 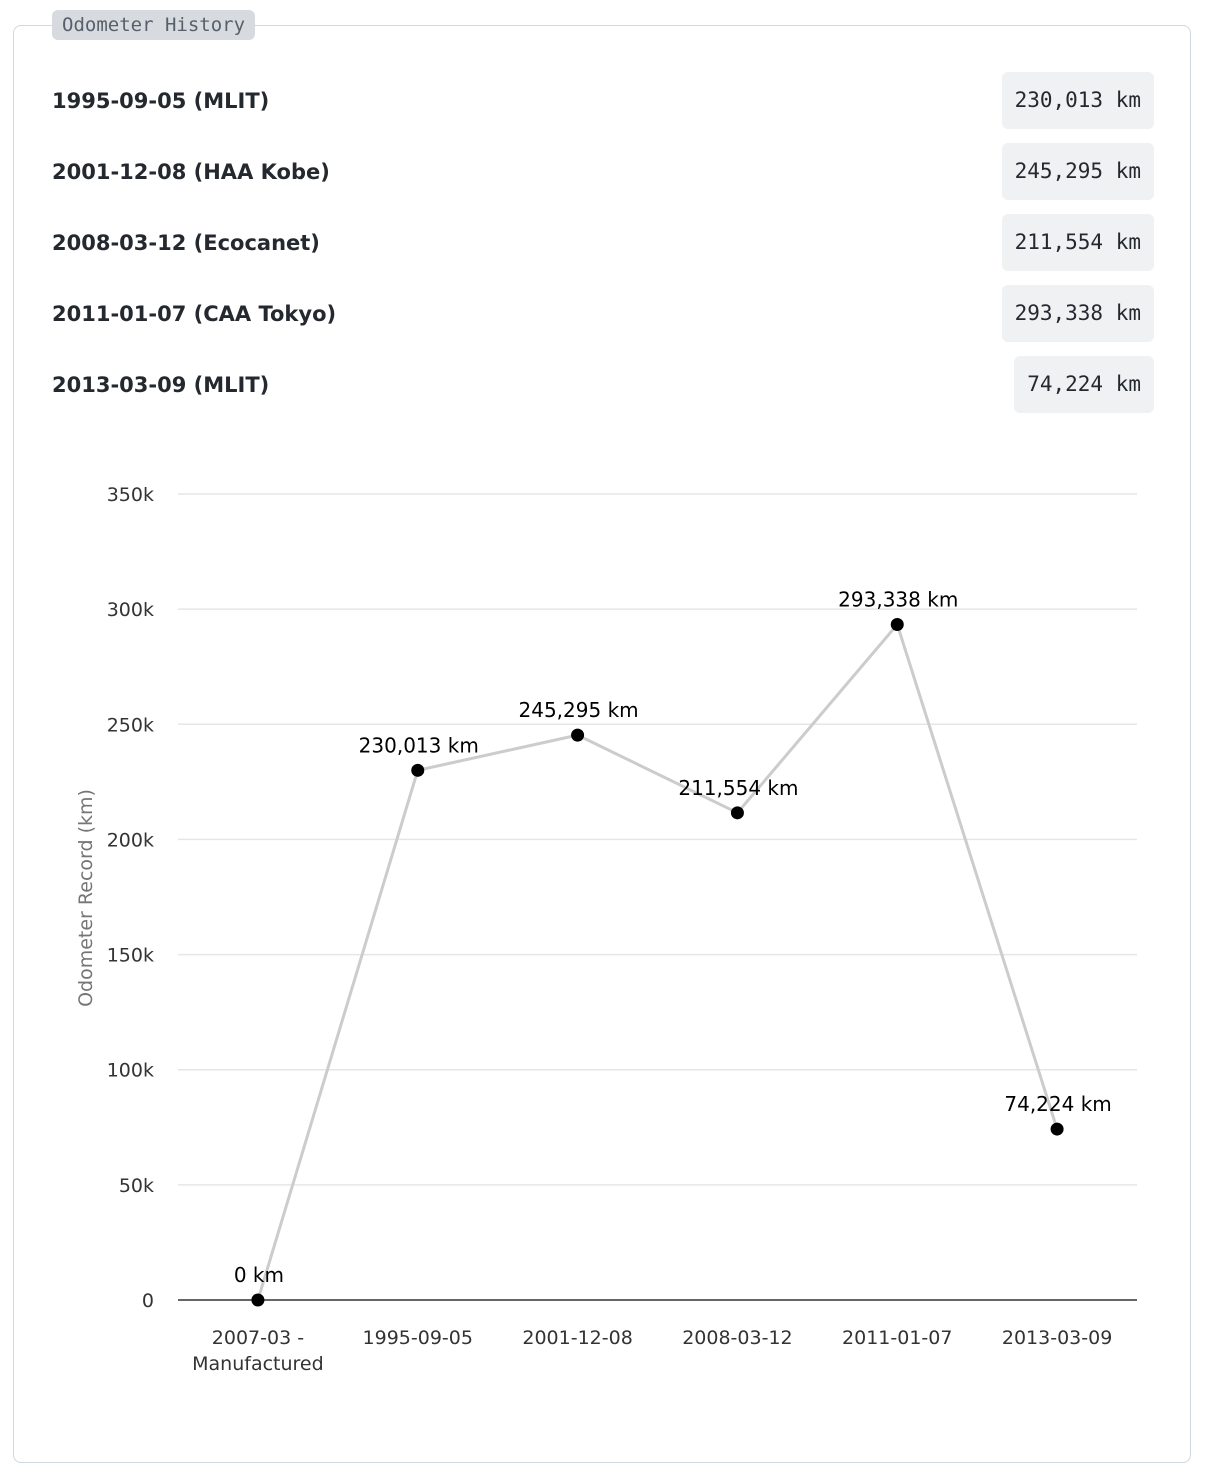 What do you see at coordinates (418, 1338) in the screenshot?
I see `x-tick-label: 1995-09-05` at bounding box center [418, 1338].